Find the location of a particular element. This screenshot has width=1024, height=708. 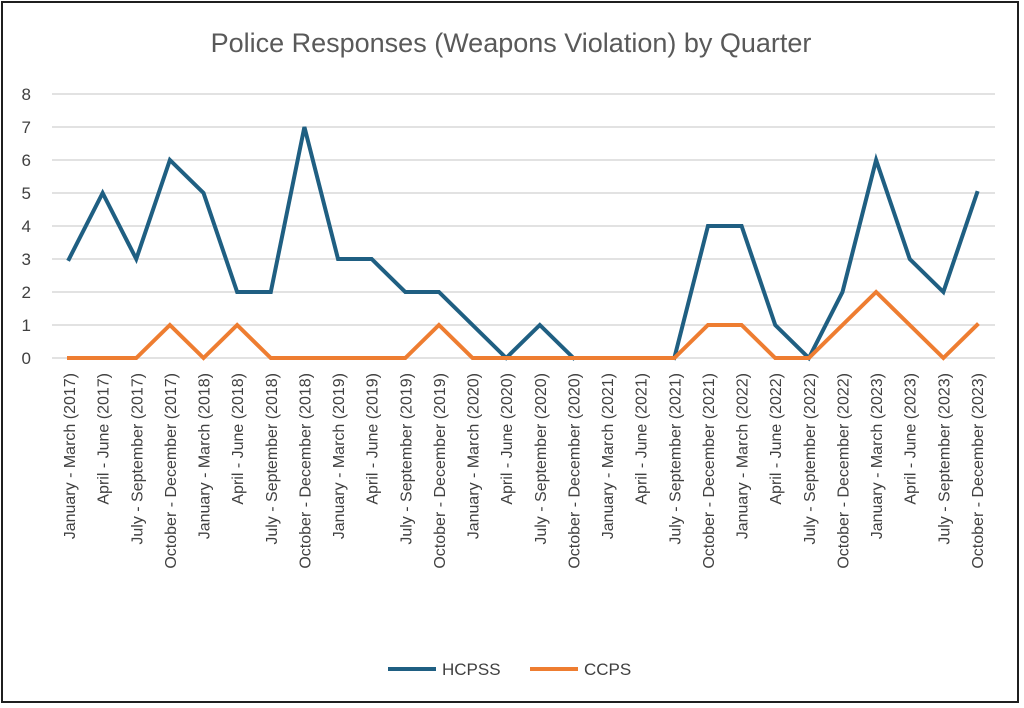

y-tick-label: 2 is located at coordinates (26, 292).